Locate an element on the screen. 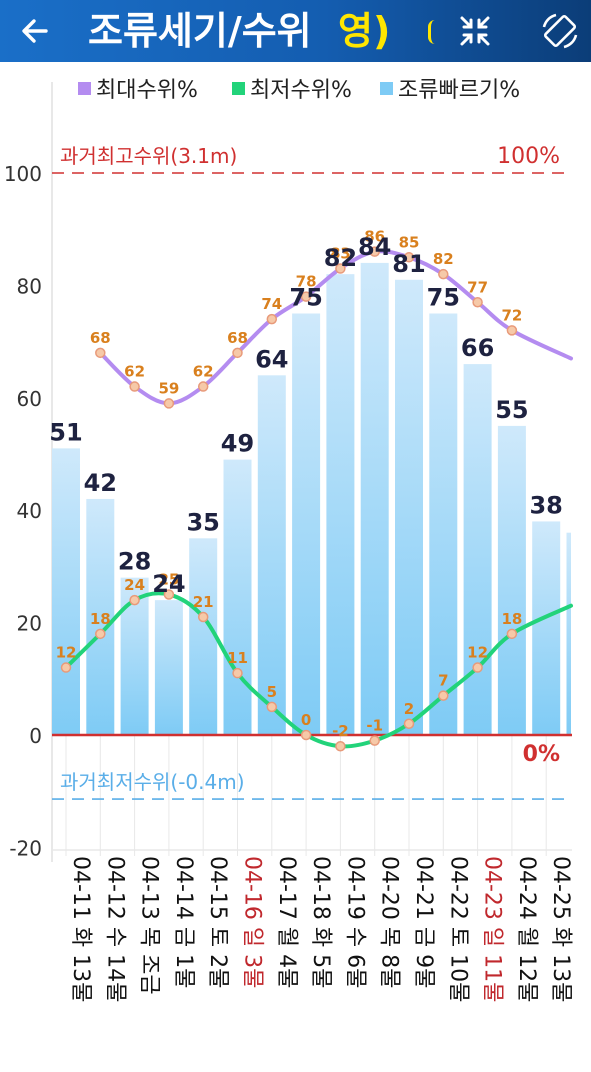  chart-legend: 최대수위% 최저수위% 조류빠르기% is located at coordinates (299, 90).